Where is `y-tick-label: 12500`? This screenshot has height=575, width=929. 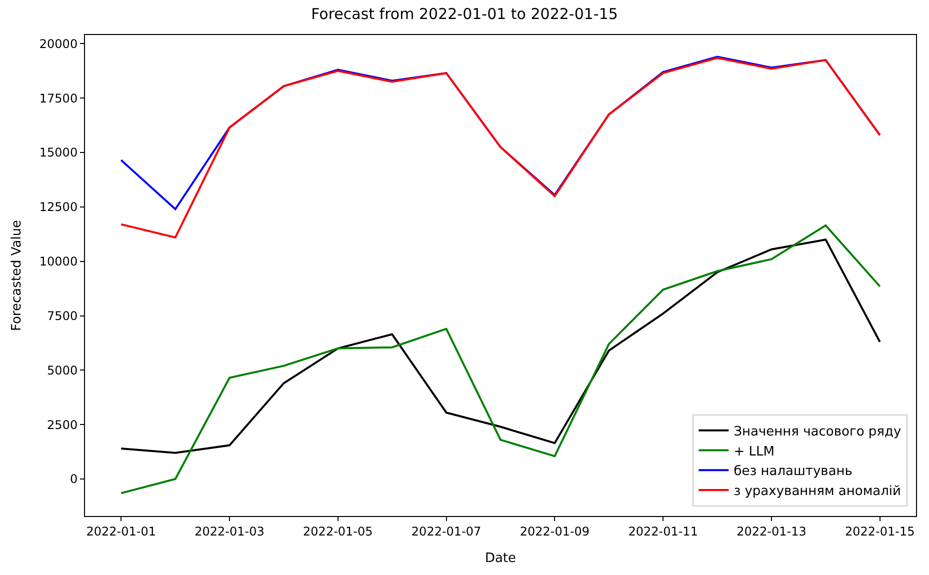
y-tick-label: 12500 is located at coordinates (58, 207).